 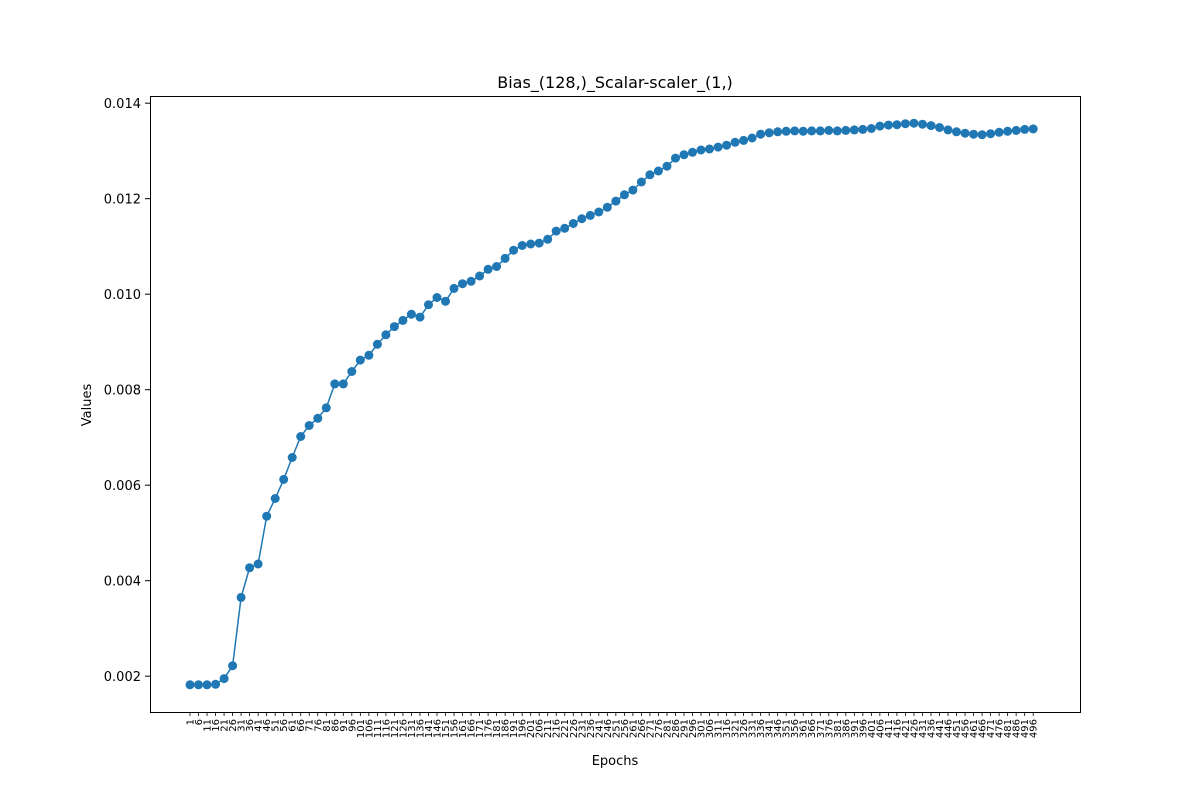 I want to click on x-tick-label: 421, so click(x=906, y=728).